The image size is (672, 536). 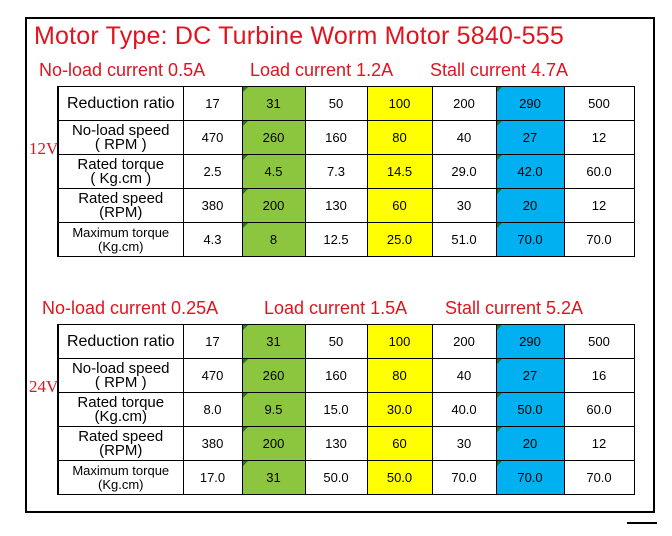 What do you see at coordinates (120, 409) in the screenshot?
I see `row-label: Rated torque (Kg.cm)` at bounding box center [120, 409].